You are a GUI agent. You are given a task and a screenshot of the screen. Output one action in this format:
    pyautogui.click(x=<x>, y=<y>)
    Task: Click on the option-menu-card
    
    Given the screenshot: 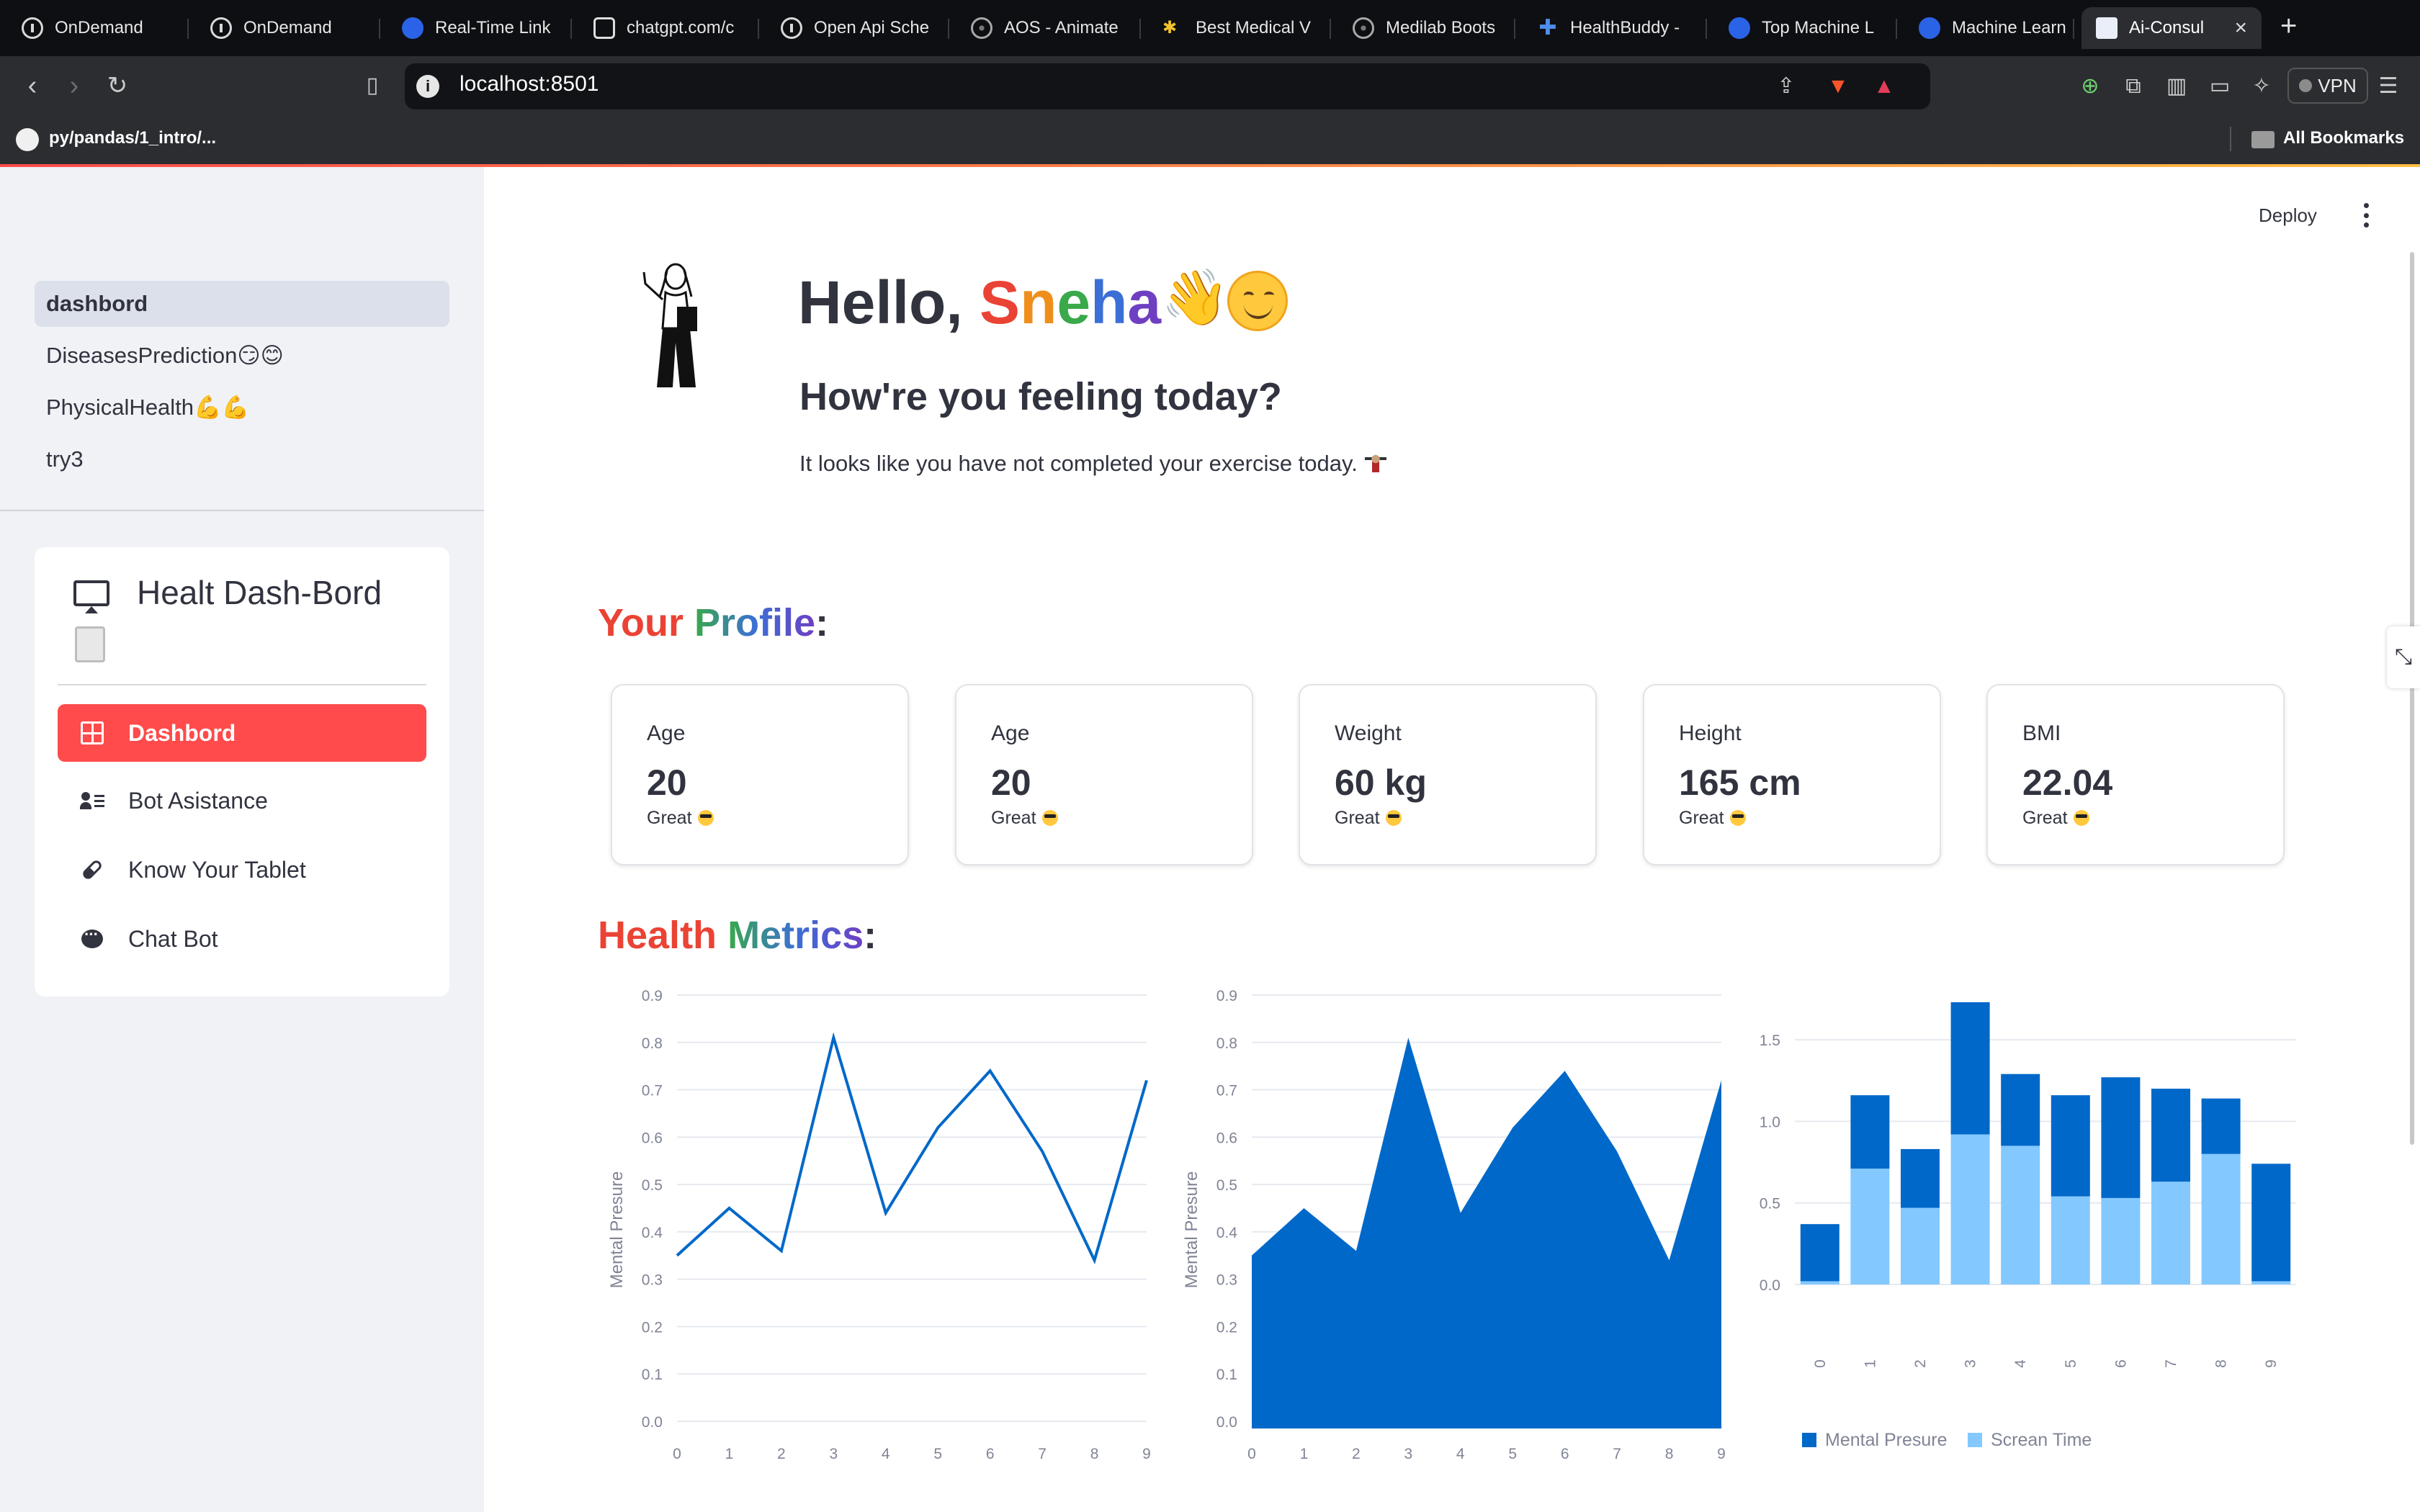 What is the action you would take?
    pyautogui.click(x=242, y=771)
    